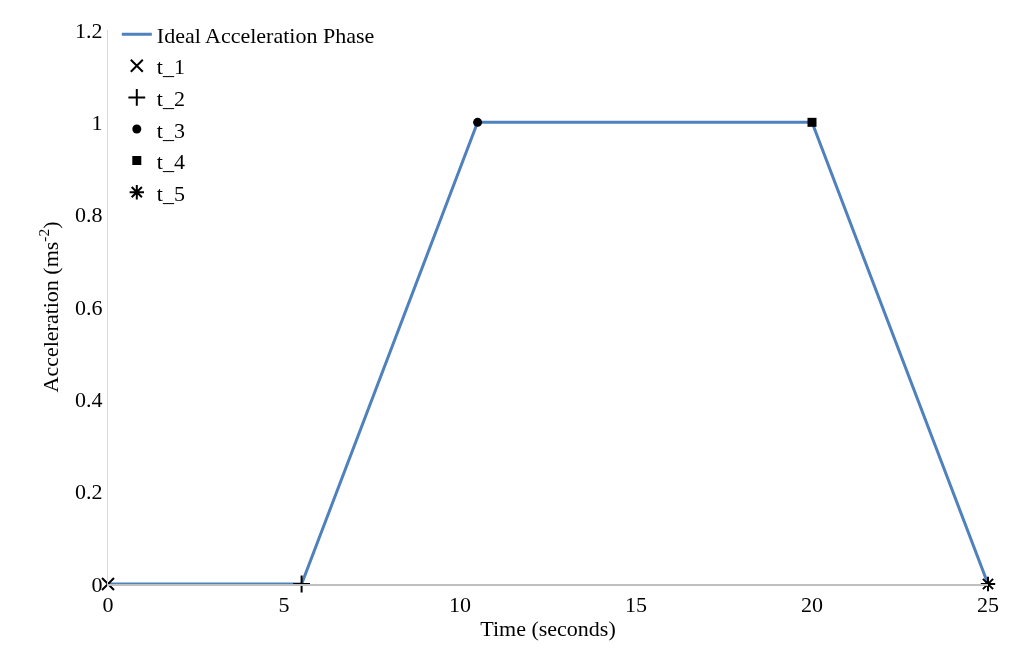 This screenshot has width=1011, height=664. What do you see at coordinates (265, 35) in the screenshot?
I see `legend-label: Ideal Acceleration Phase` at bounding box center [265, 35].